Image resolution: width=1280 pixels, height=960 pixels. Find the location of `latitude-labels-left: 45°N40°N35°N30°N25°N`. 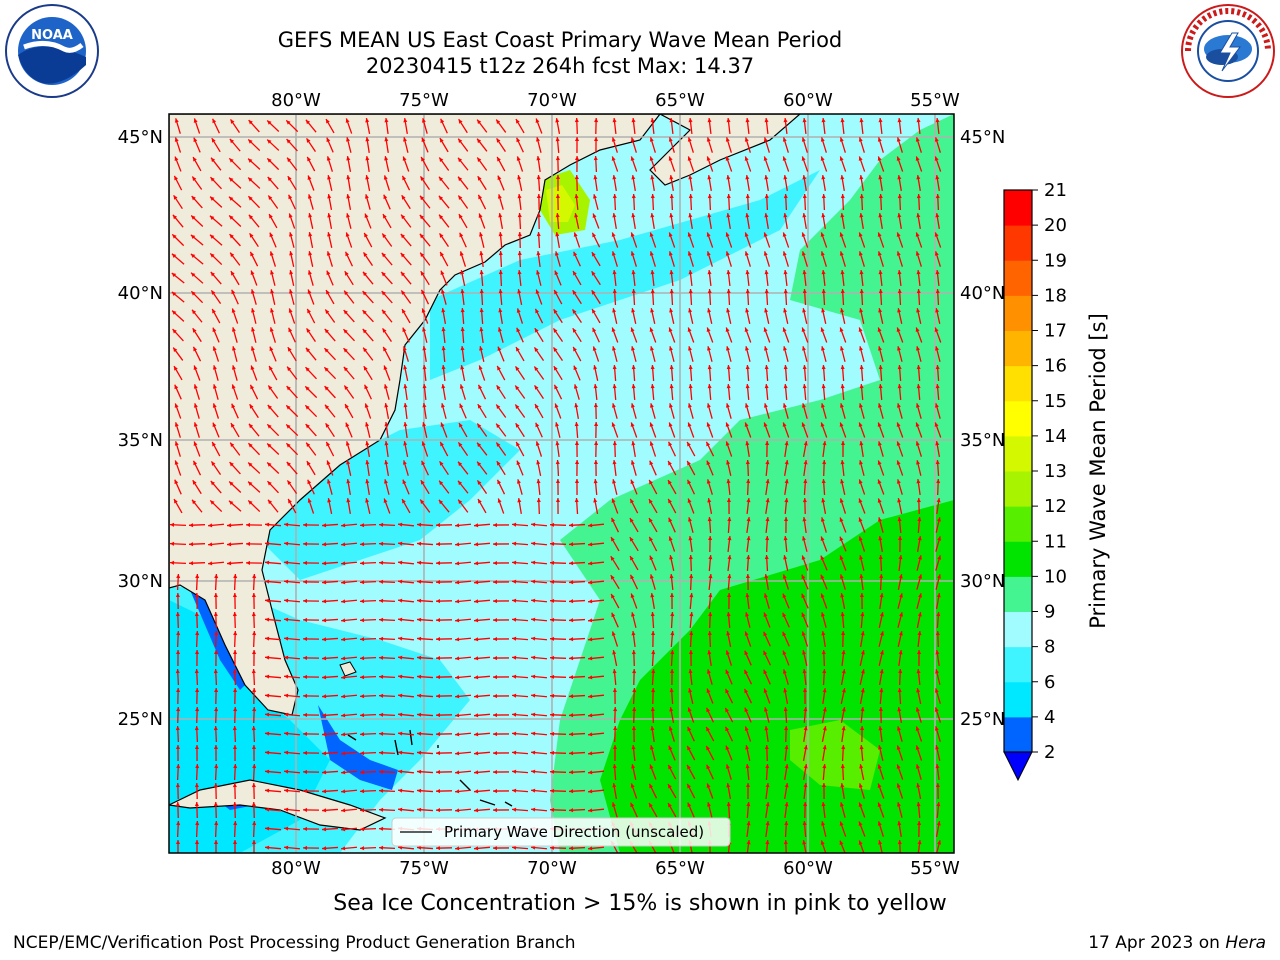

latitude-labels-left: 45°N40°N35°N30°N25°N is located at coordinates (140, 428).